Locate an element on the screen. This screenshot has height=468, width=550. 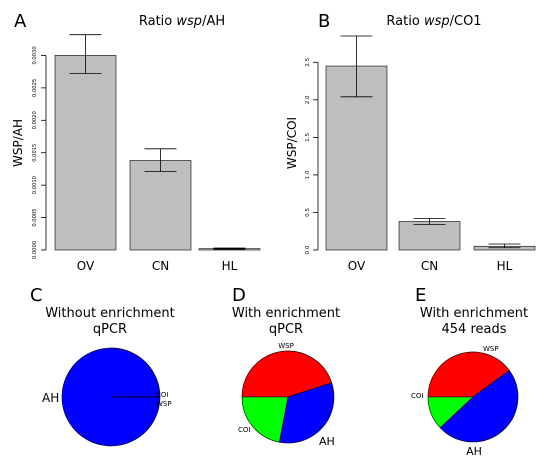
y-tick-label: 0.5 is located at coordinates (308, 212).